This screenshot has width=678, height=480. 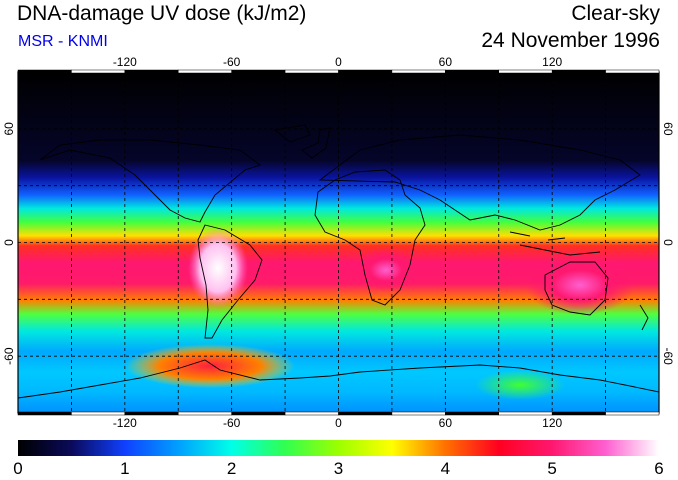 What do you see at coordinates (17, 468) in the screenshot?
I see `colorbar-tick-label: 0` at bounding box center [17, 468].